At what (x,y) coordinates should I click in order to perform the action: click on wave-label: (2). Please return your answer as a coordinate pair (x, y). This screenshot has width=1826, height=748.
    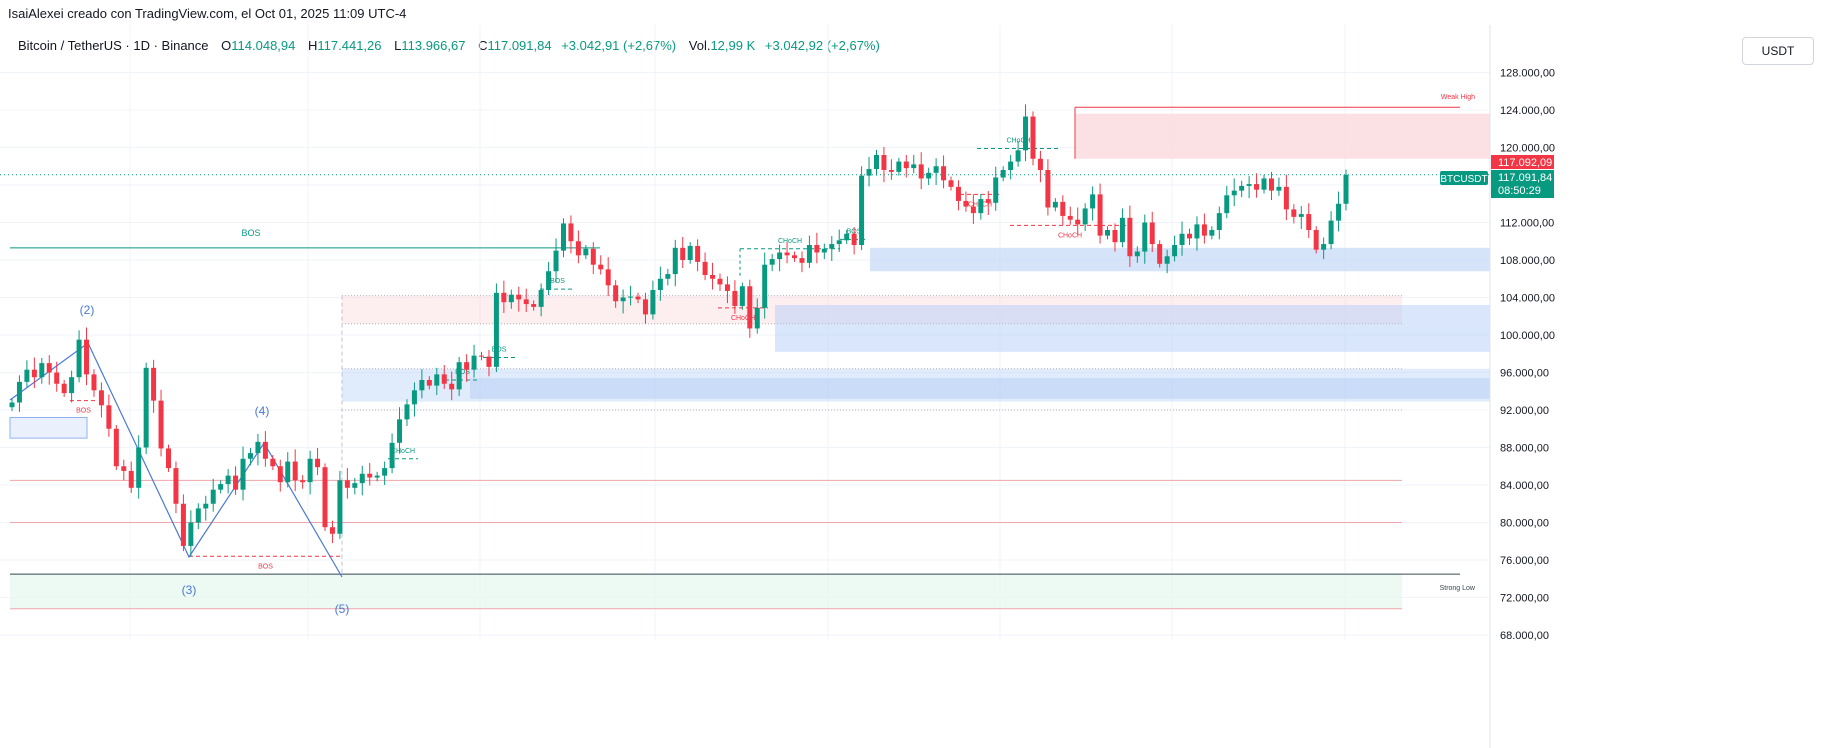
    Looking at the image, I should click on (87, 310).